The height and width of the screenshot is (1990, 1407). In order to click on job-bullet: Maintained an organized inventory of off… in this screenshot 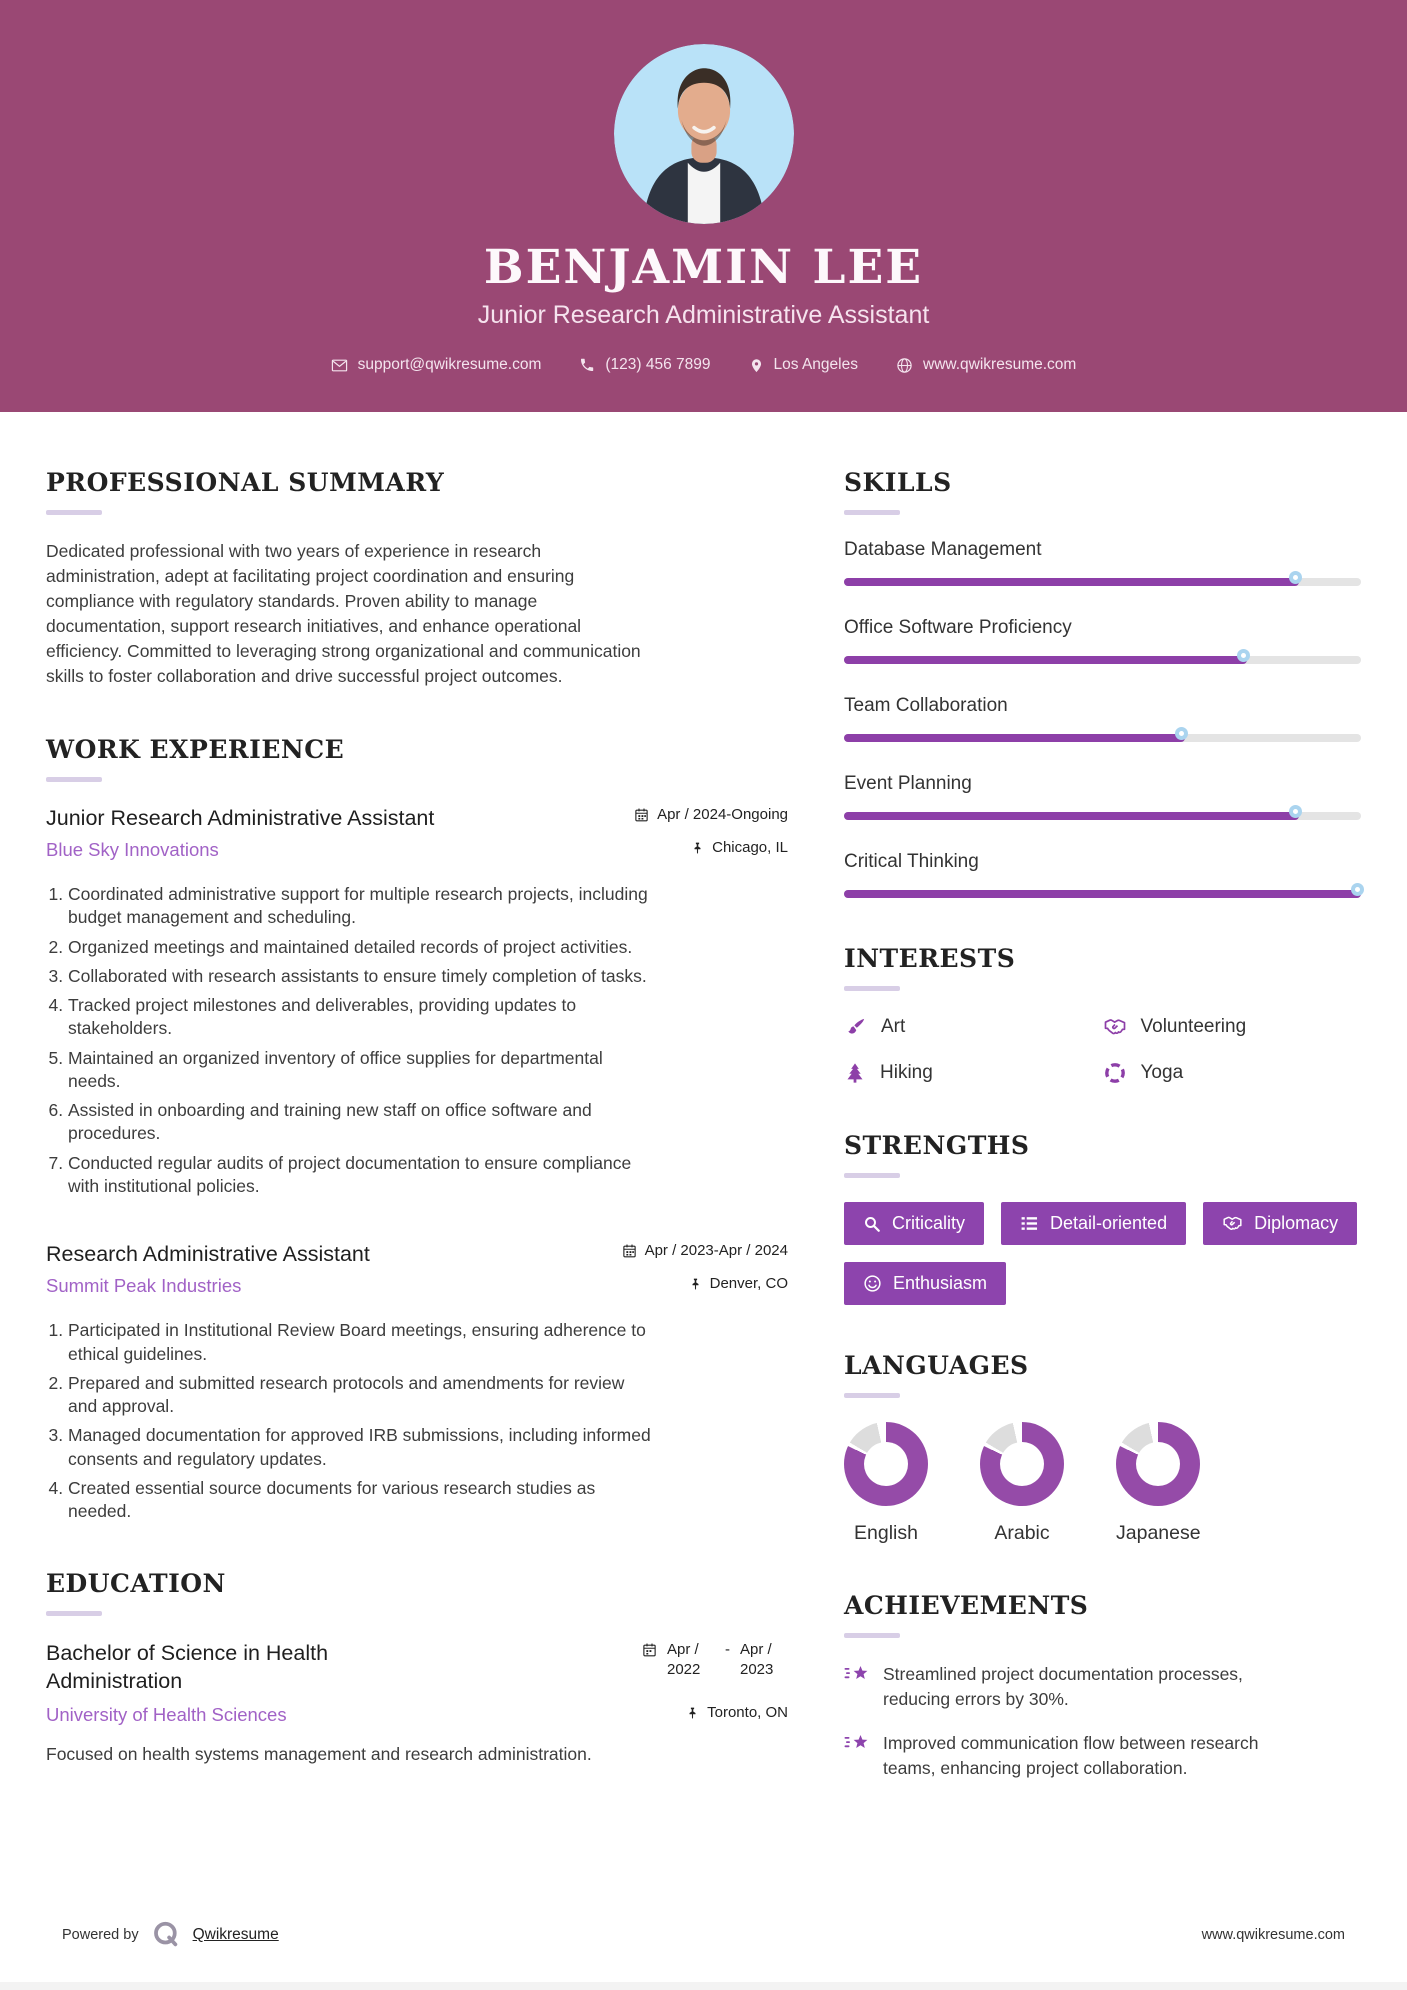, I will do `click(361, 1070)`.